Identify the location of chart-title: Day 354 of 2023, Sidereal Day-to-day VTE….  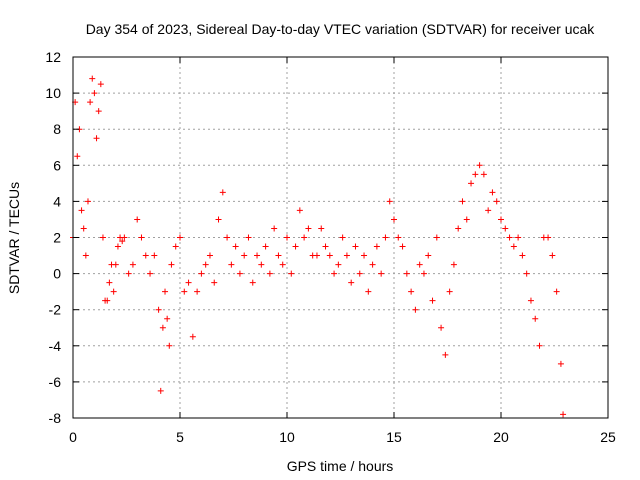
(341, 29).